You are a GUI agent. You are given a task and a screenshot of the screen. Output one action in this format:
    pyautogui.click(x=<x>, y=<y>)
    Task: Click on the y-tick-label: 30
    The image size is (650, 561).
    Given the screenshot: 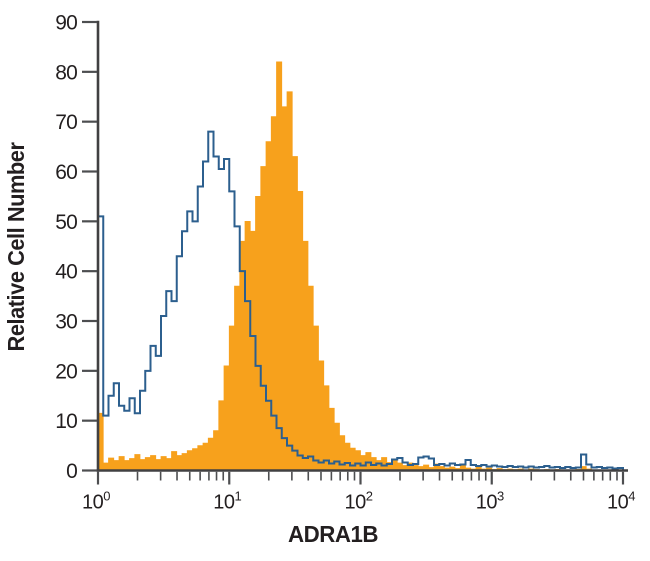 What is the action you would take?
    pyautogui.click(x=66, y=322)
    